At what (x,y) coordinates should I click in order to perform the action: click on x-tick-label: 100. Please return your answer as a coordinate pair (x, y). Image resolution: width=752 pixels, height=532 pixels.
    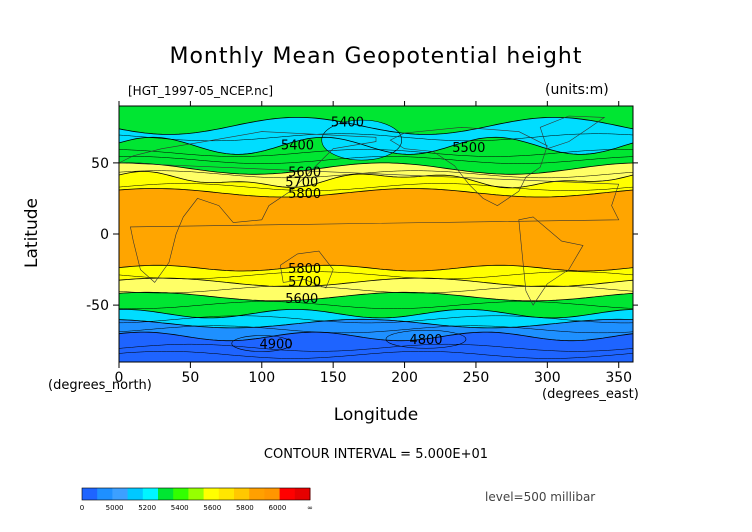
    Looking at the image, I should click on (261, 378).